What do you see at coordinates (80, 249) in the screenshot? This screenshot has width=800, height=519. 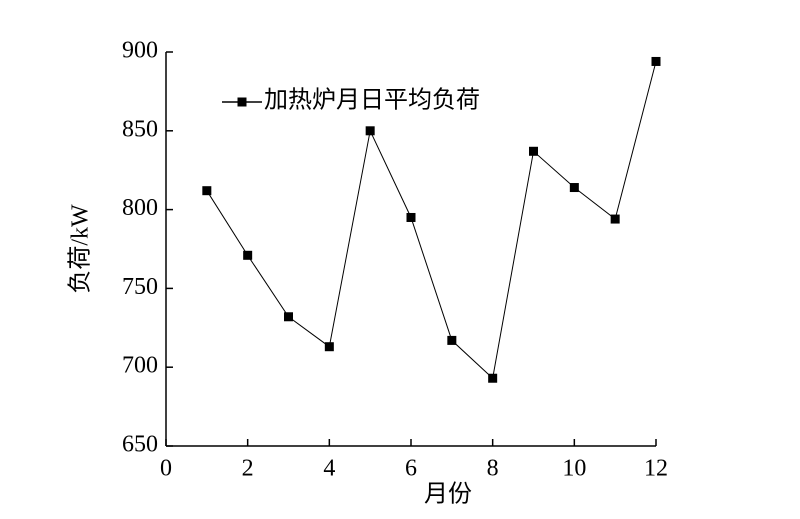 I see `y-axis-label: 负荷/kW` at bounding box center [80, 249].